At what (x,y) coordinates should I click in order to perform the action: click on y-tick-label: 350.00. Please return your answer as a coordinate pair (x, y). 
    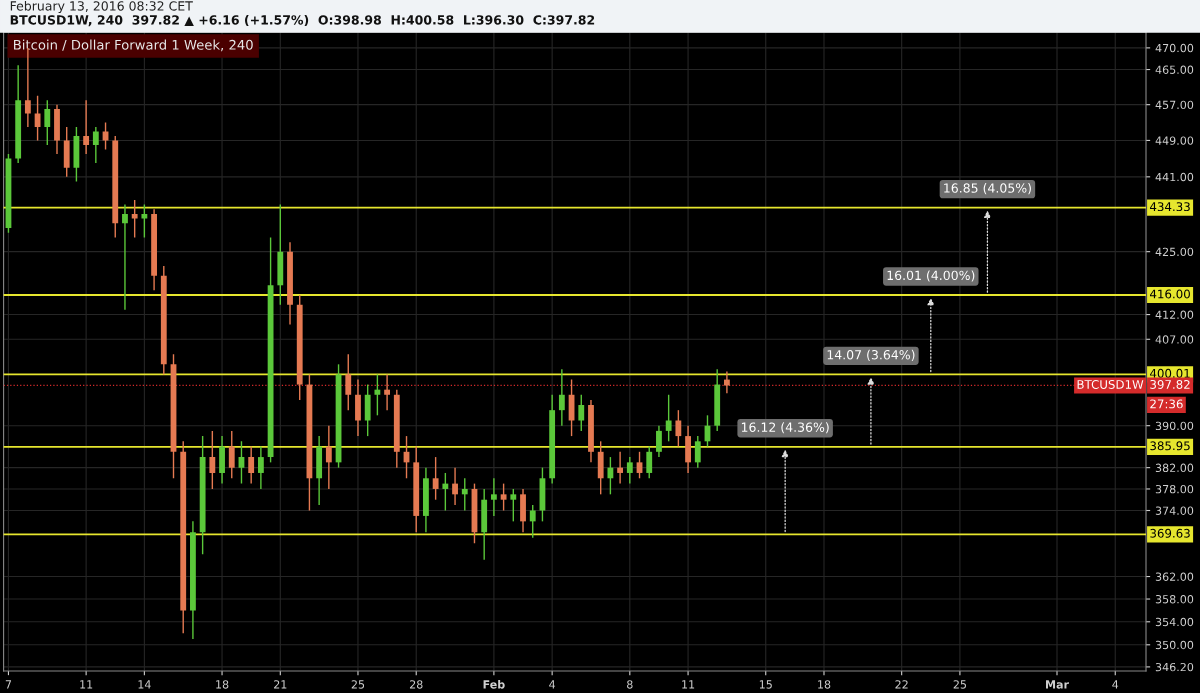
    Looking at the image, I should click on (1174, 645).